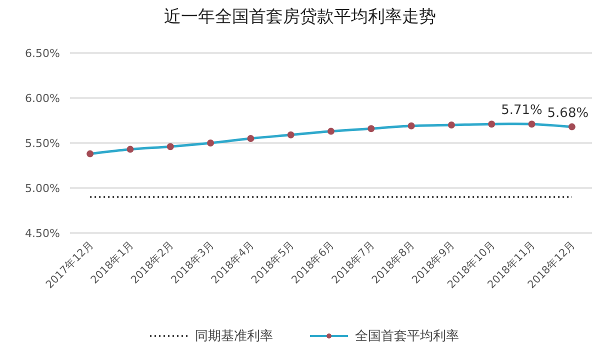 The image size is (600, 353). What do you see at coordinates (568, 113) in the screenshot?
I see `data-label: 5.68%` at bounding box center [568, 113].